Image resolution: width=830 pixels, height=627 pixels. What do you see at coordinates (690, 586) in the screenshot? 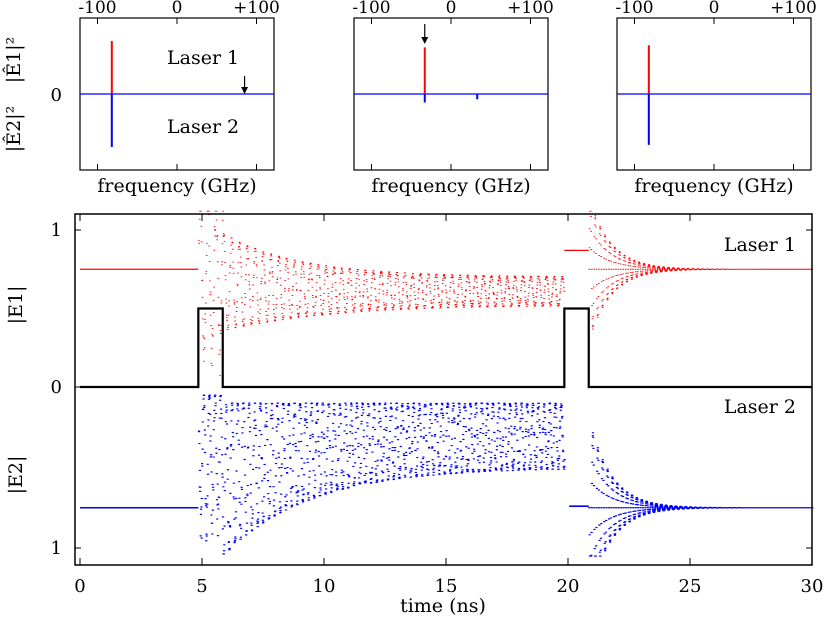
I see `time-x-tick-label: 25` at bounding box center [690, 586].